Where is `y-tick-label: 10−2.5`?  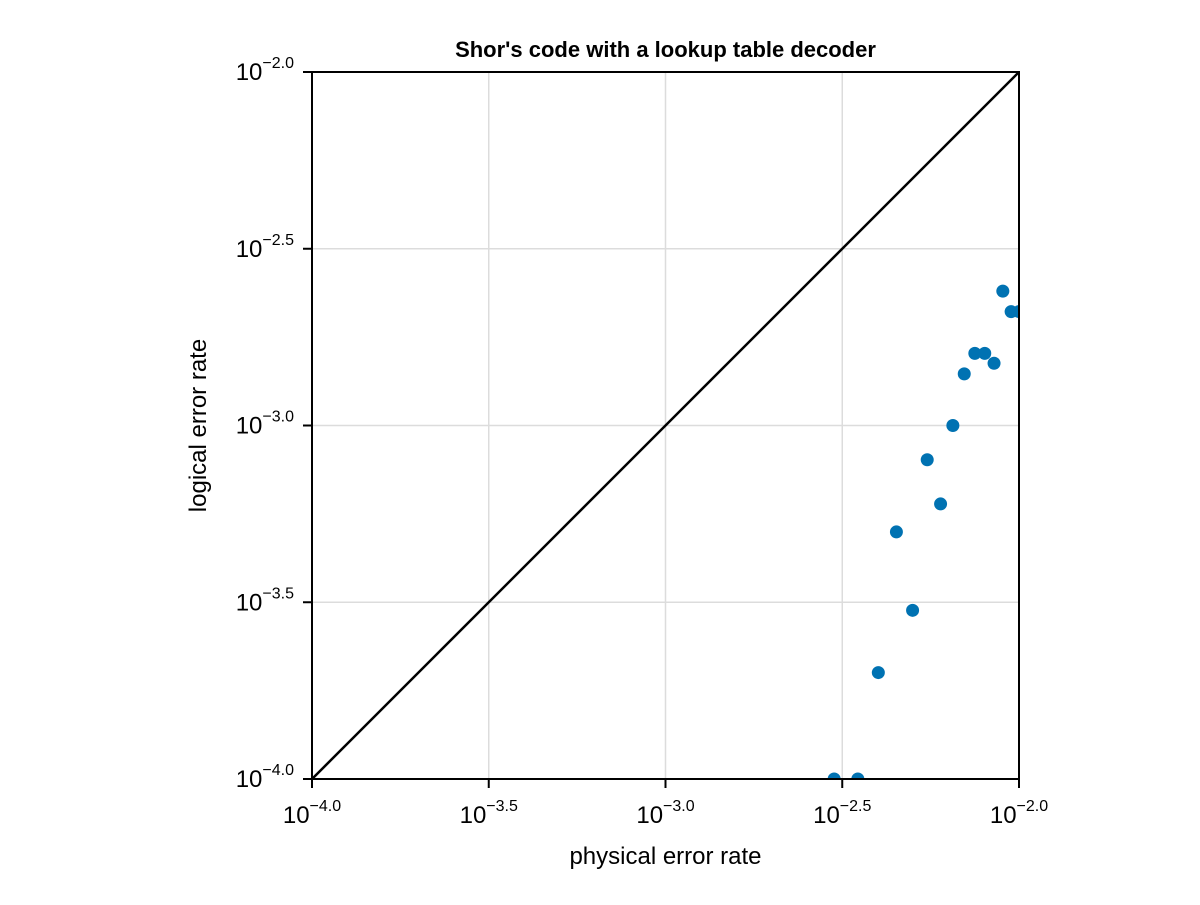
y-tick-label: 10−2.5 is located at coordinates (265, 247).